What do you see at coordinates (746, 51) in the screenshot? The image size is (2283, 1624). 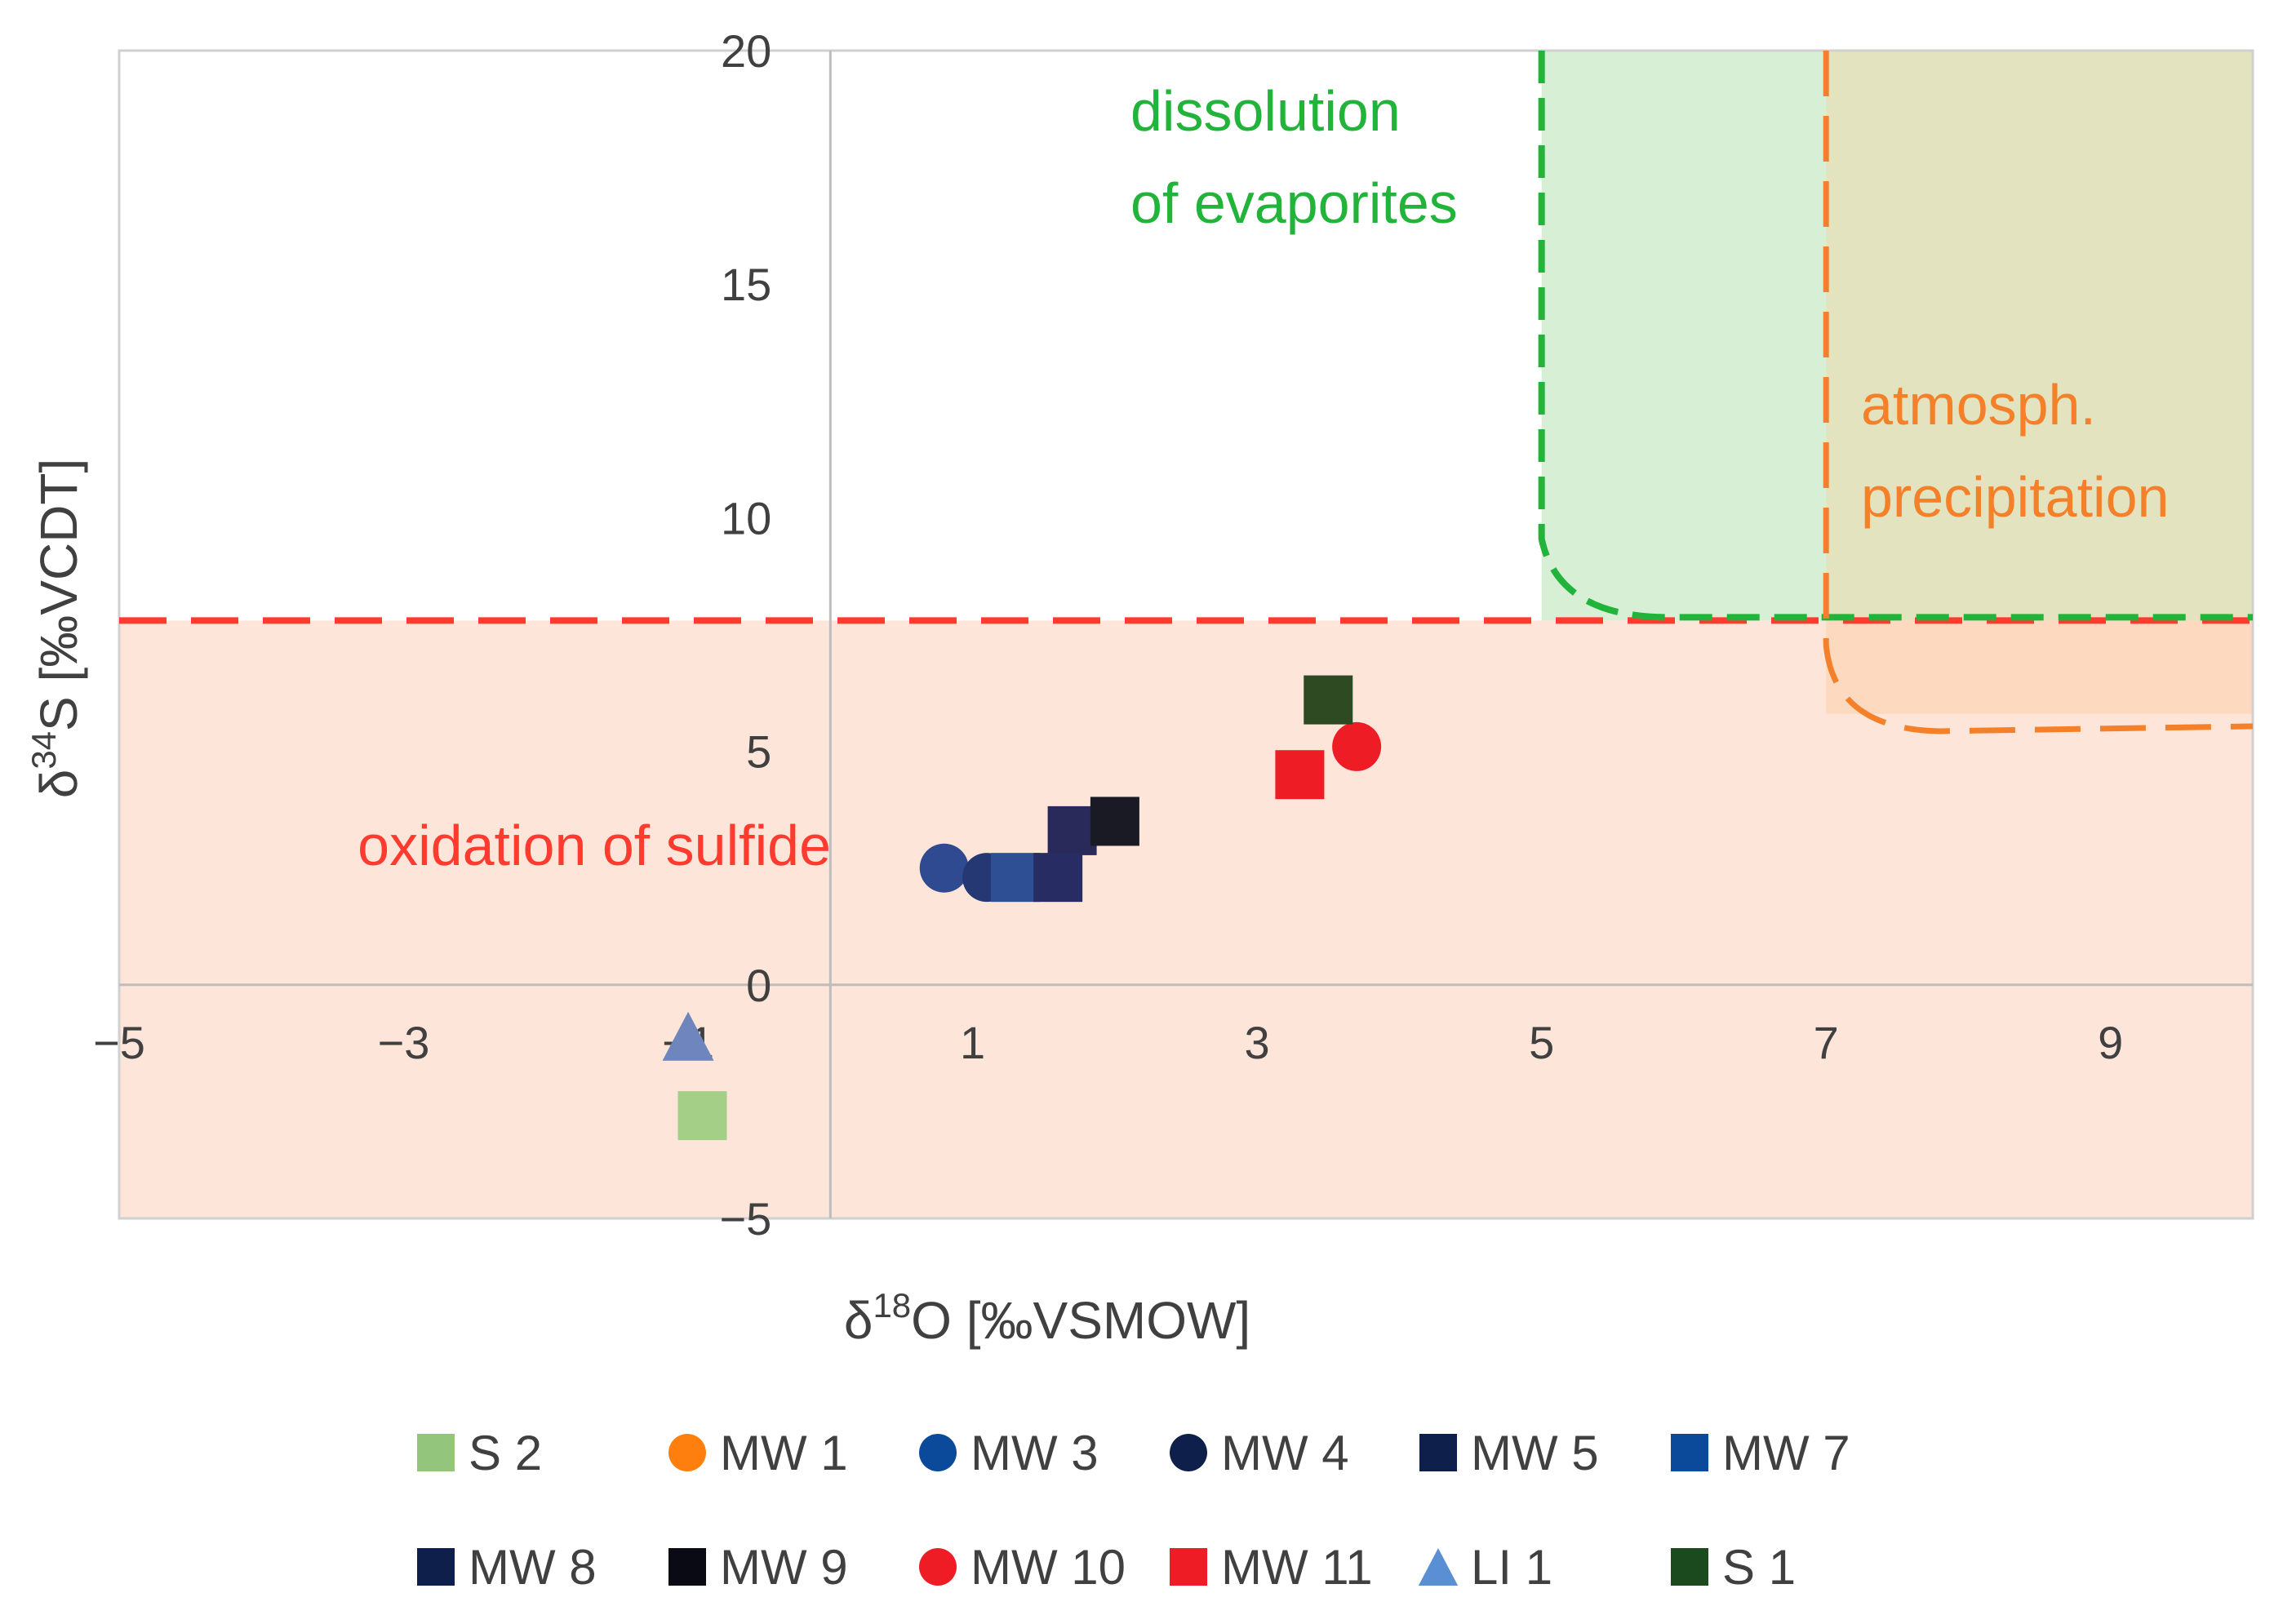 I see `y-tick-label: 20` at bounding box center [746, 51].